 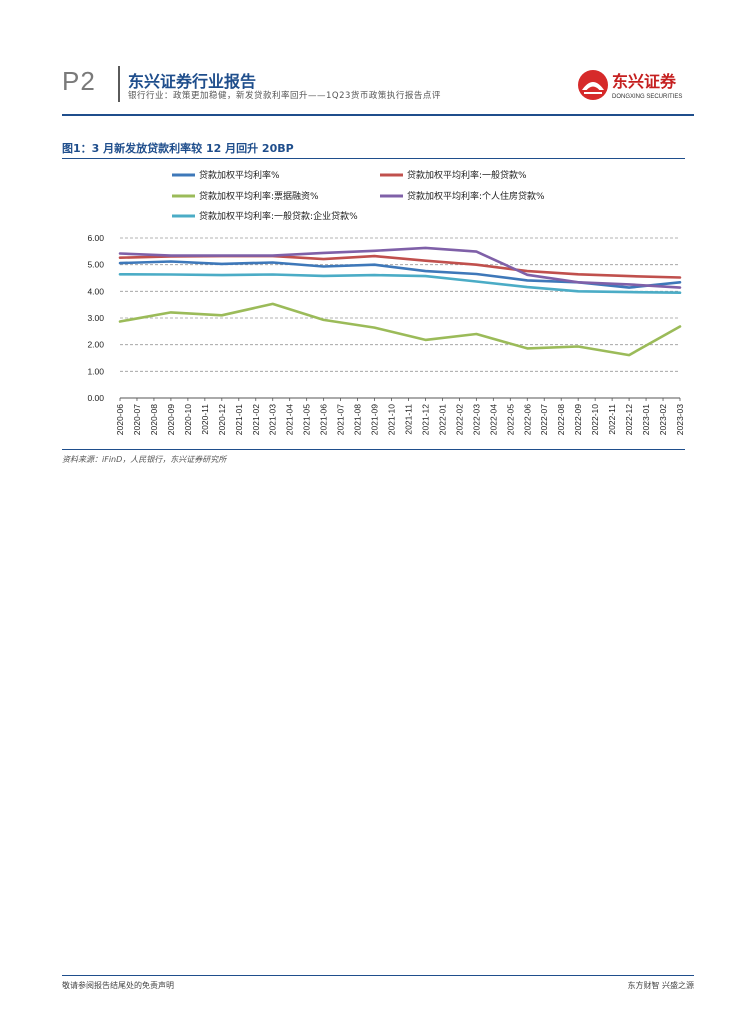 What do you see at coordinates (307, 419) in the screenshot?
I see `x-tick-label: 2021-05` at bounding box center [307, 419].